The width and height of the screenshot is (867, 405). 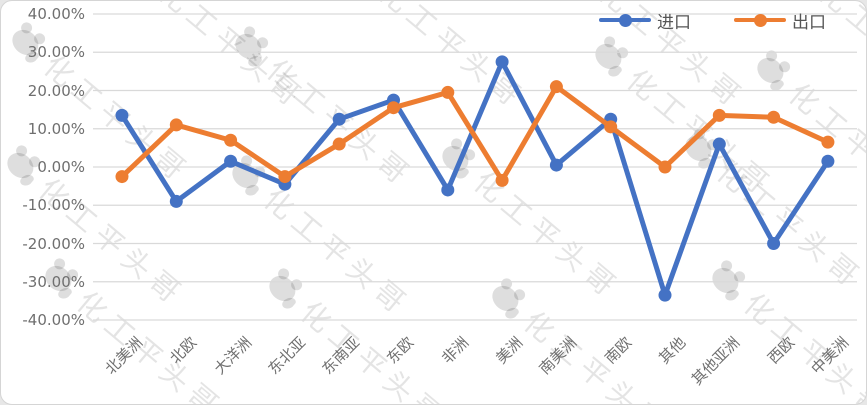 I want to click on x-axis-category-label: 北美洲, so click(x=124, y=355).